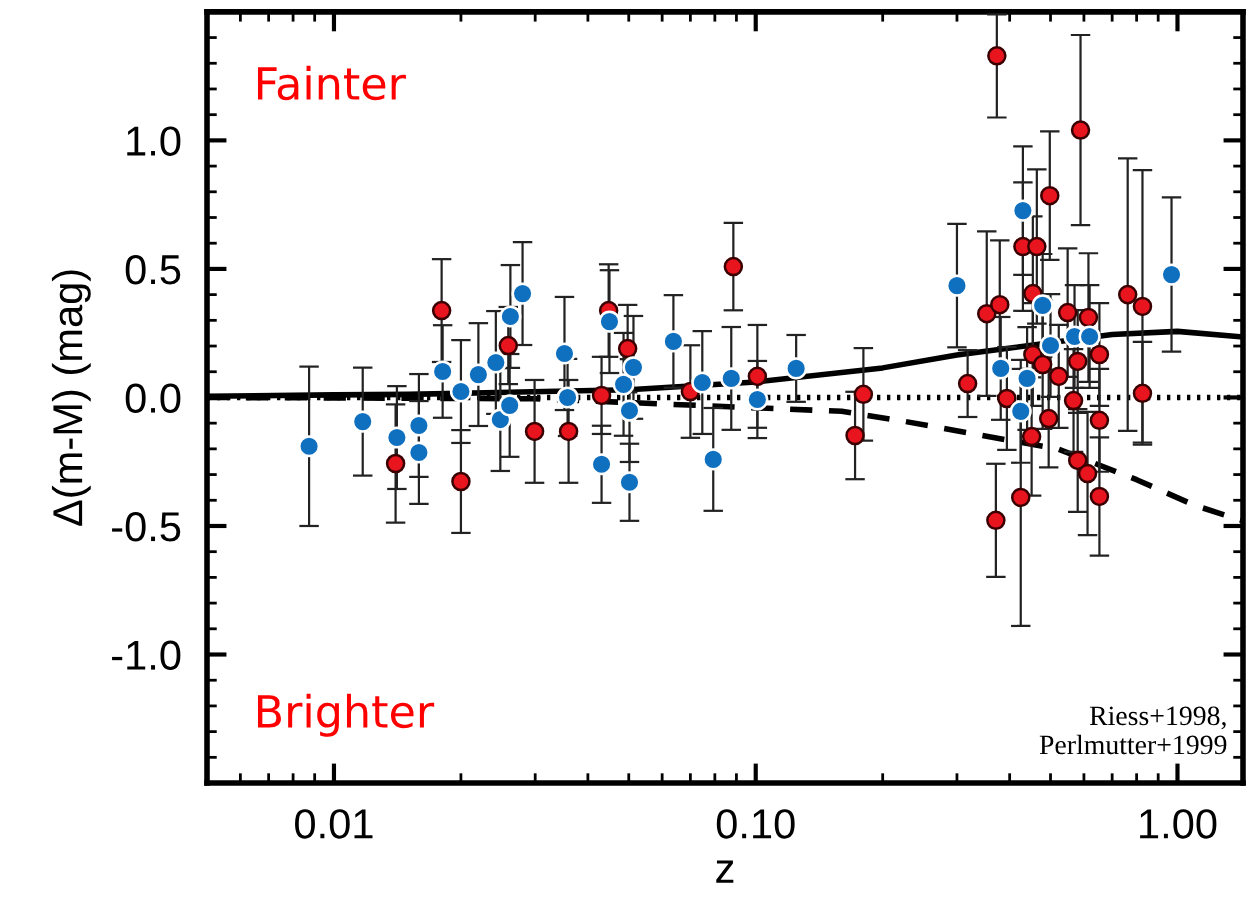 The height and width of the screenshot is (912, 1250). What do you see at coordinates (755, 824) in the screenshot?
I see `x-tick-label: 0.10` at bounding box center [755, 824].